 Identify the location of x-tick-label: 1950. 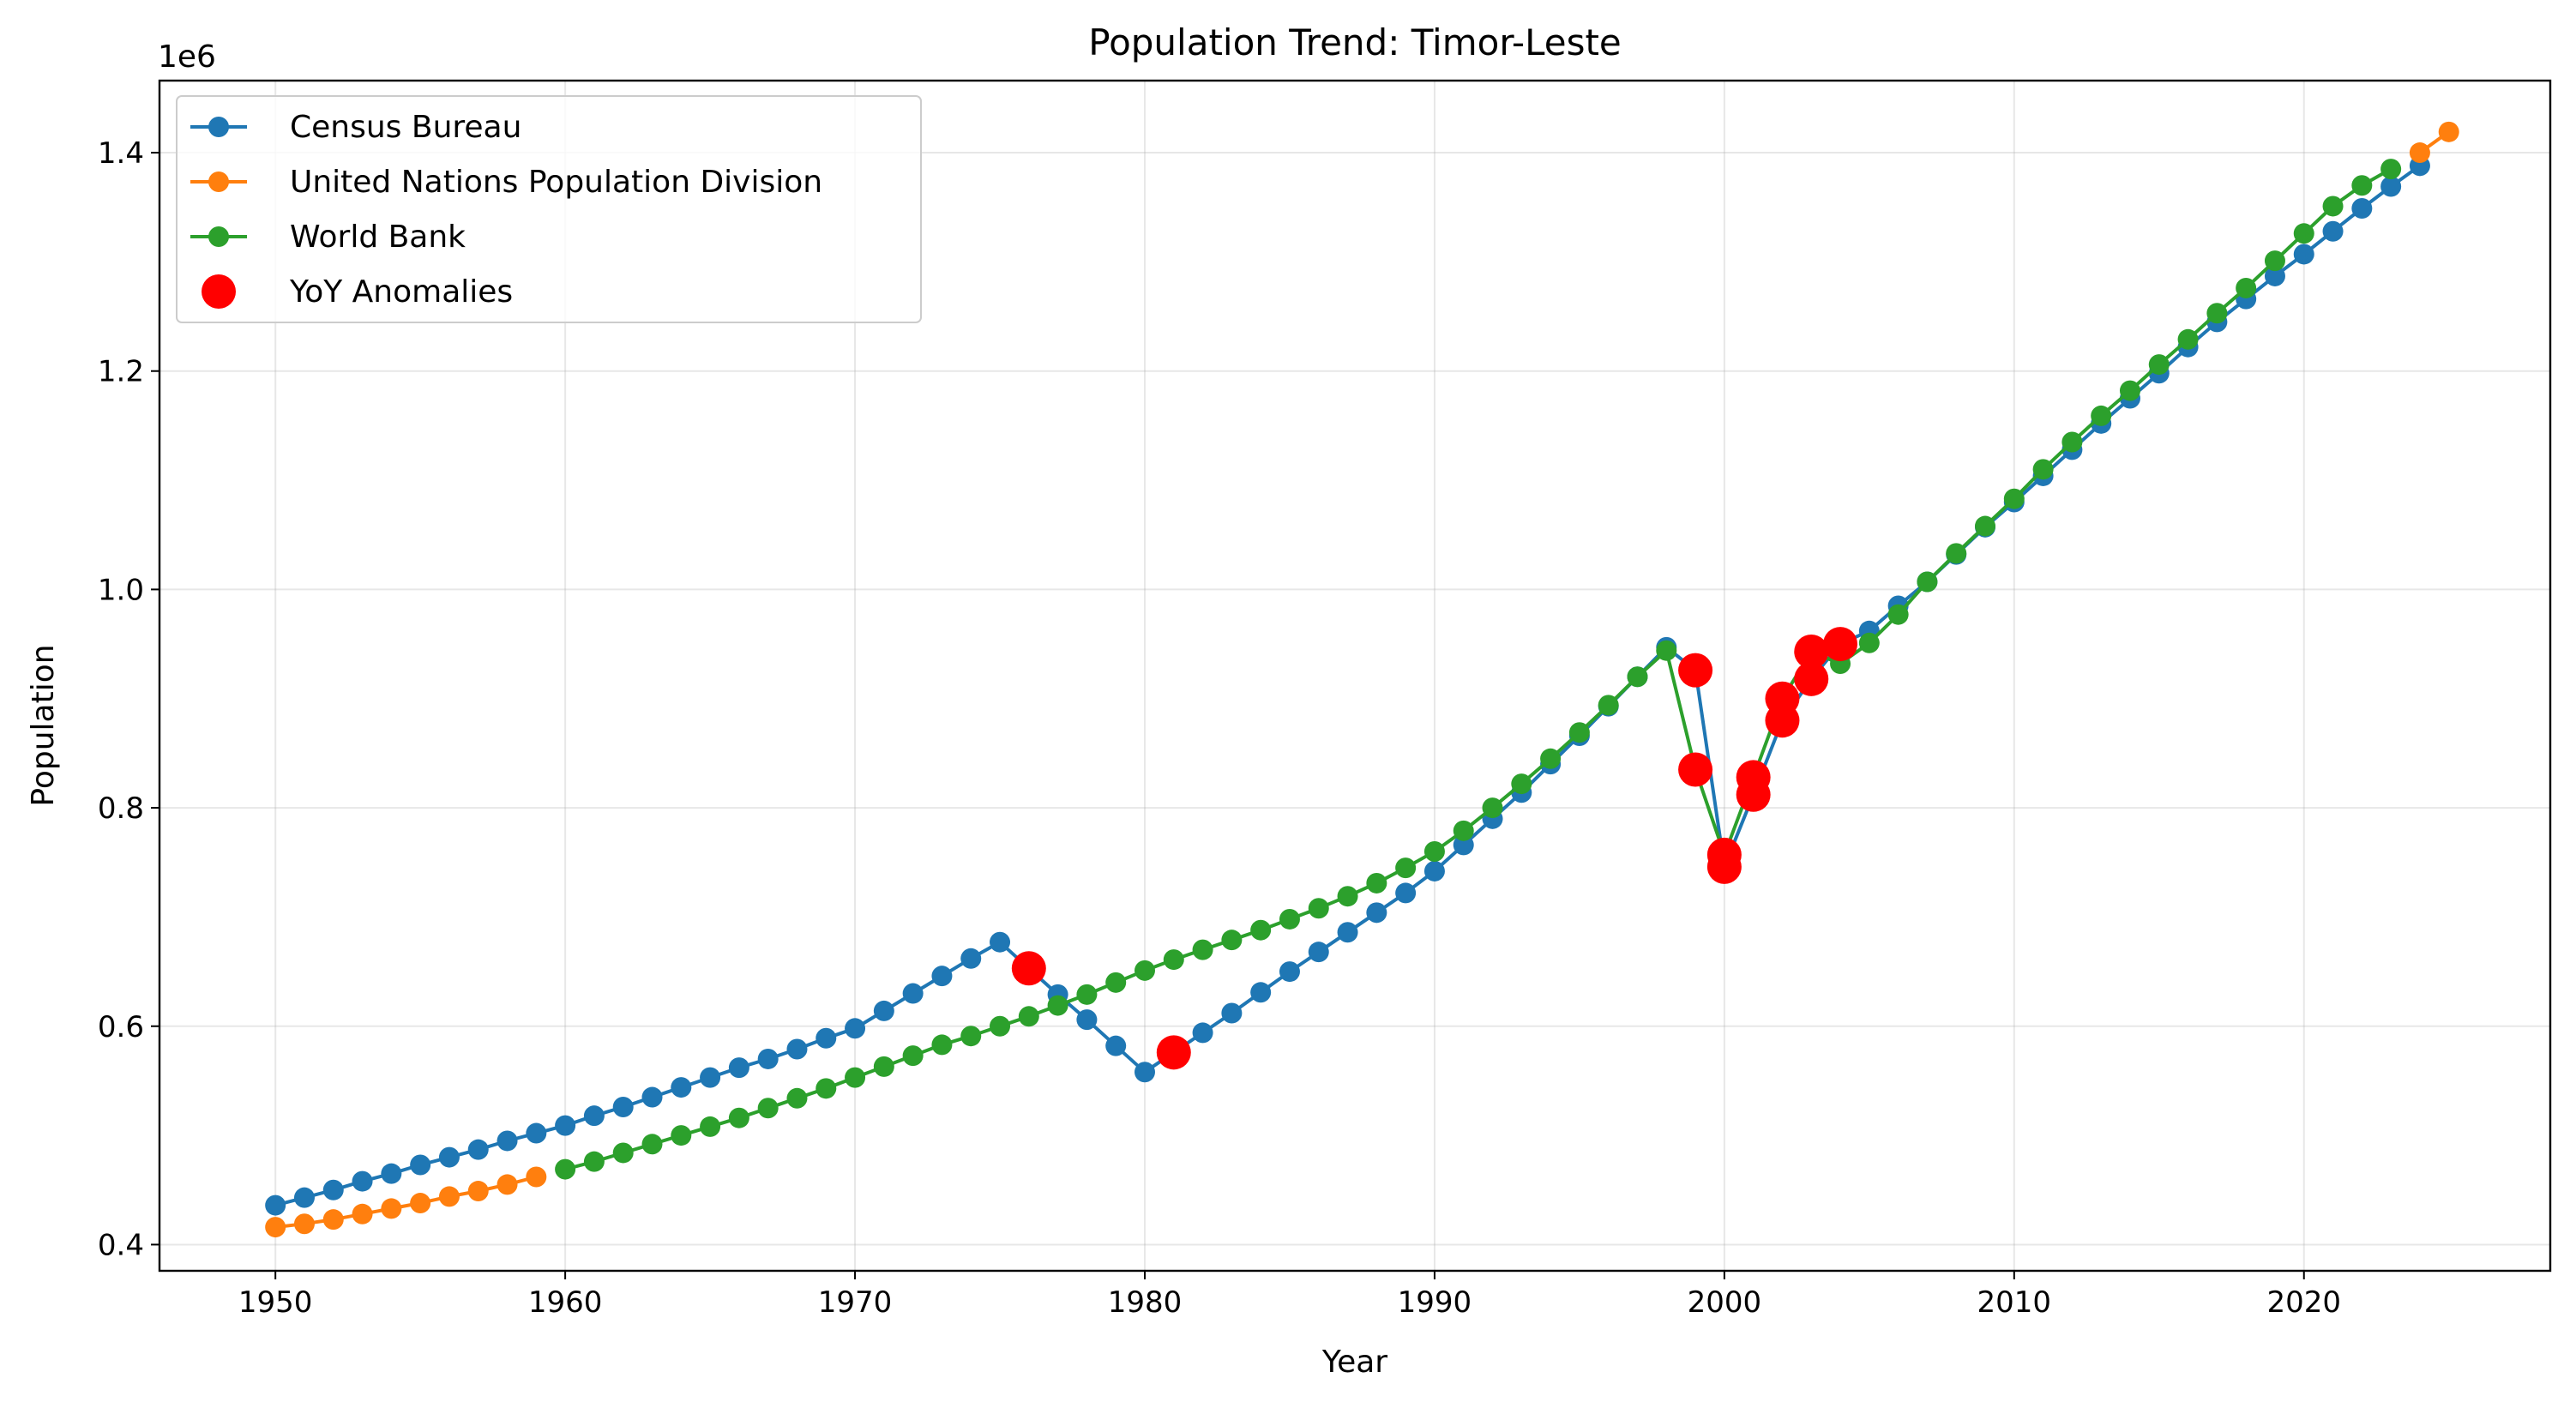
(275, 1303).